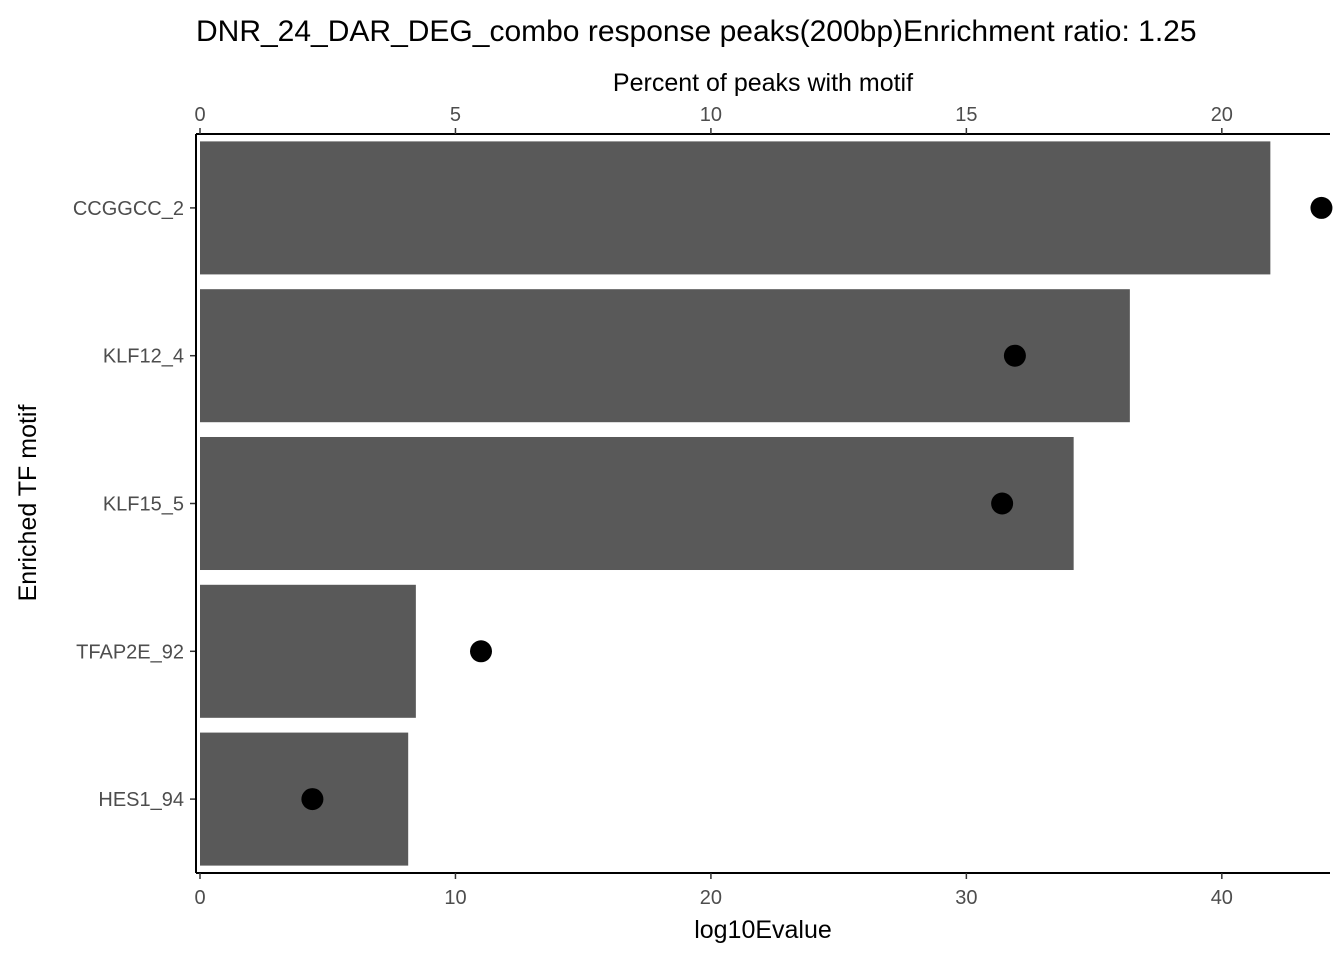 The width and height of the screenshot is (1344, 960). Describe the element at coordinates (966, 898) in the screenshot. I see `bottom-tick-label: 30` at that location.